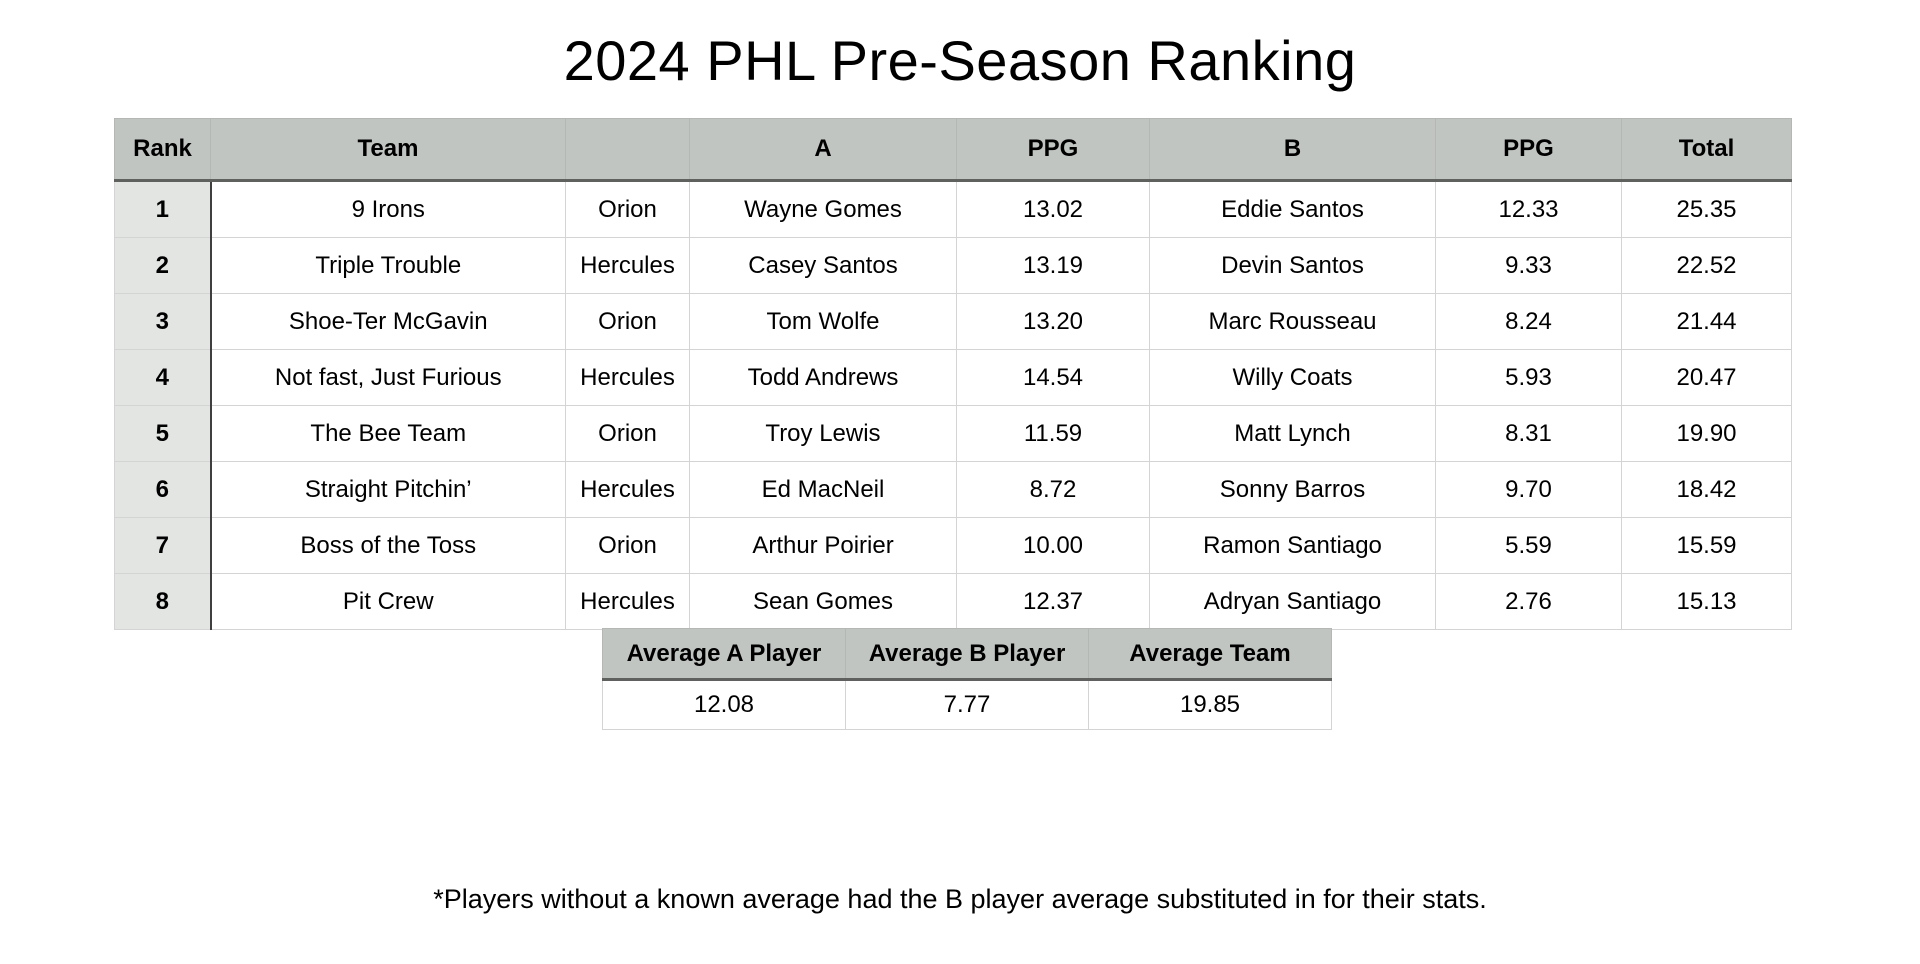  What do you see at coordinates (163, 321) in the screenshot?
I see `rank-cell: 3` at bounding box center [163, 321].